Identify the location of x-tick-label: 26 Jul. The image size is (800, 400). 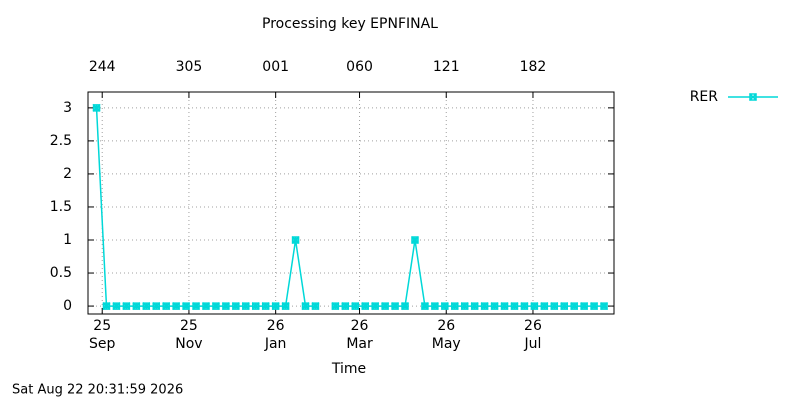
(533, 335).